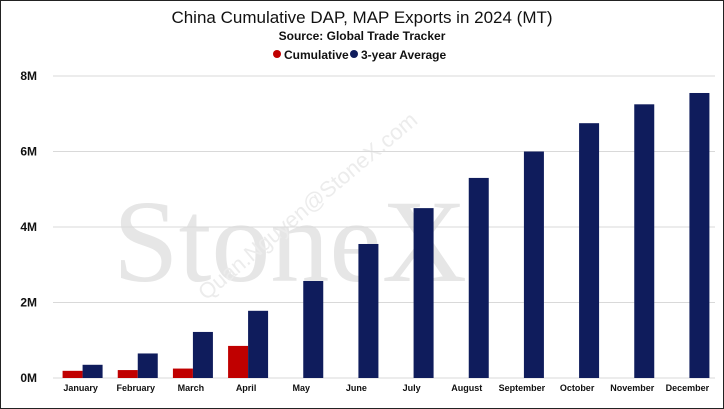 Image resolution: width=724 pixels, height=409 pixels. What do you see at coordinates (182, 373) in the screenshot?
I see `bar-cumulative-march` at bounding box center [182, 373].